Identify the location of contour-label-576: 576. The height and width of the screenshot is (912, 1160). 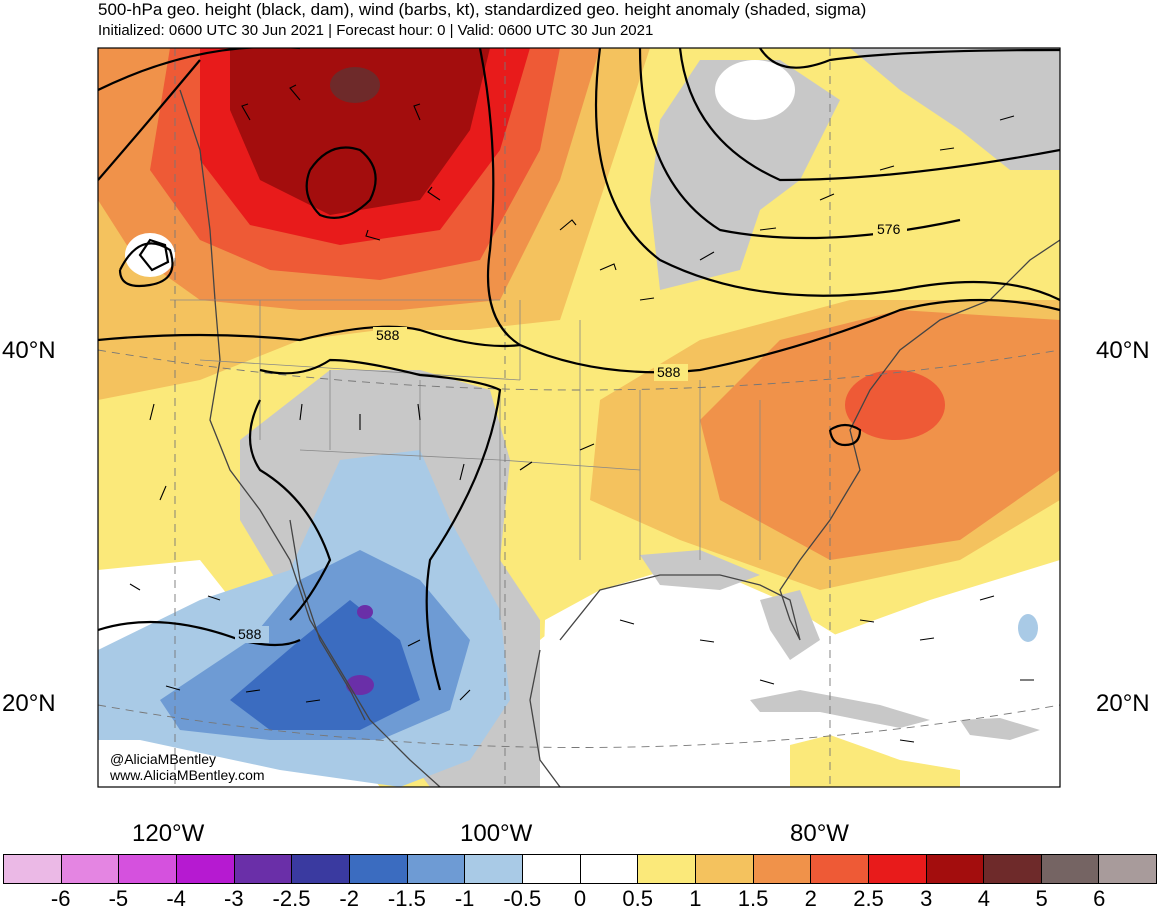
(889, 229).